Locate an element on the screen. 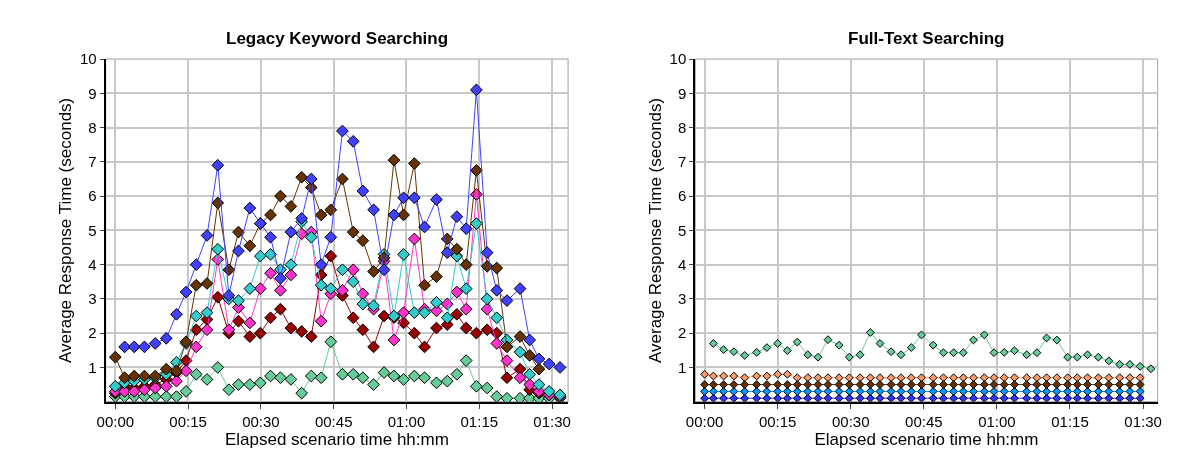  chart-title: Legacy Keyword Searching is located at coordinates (337, 38).